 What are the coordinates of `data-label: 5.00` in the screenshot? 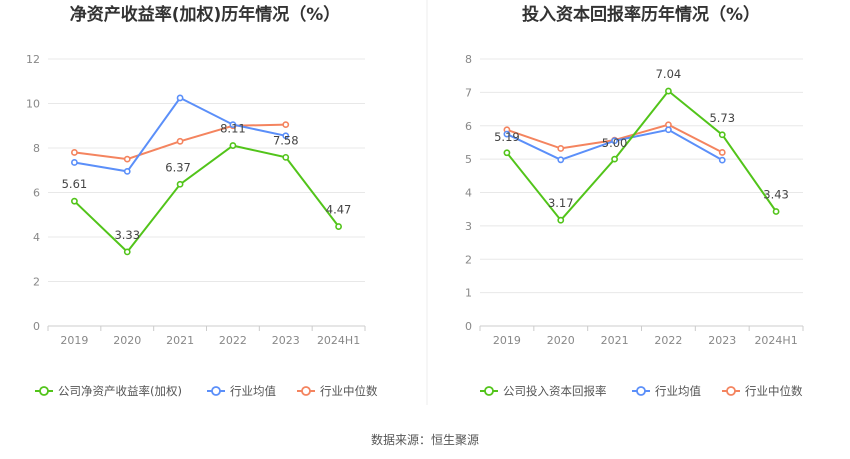 It's located at (615, 143).